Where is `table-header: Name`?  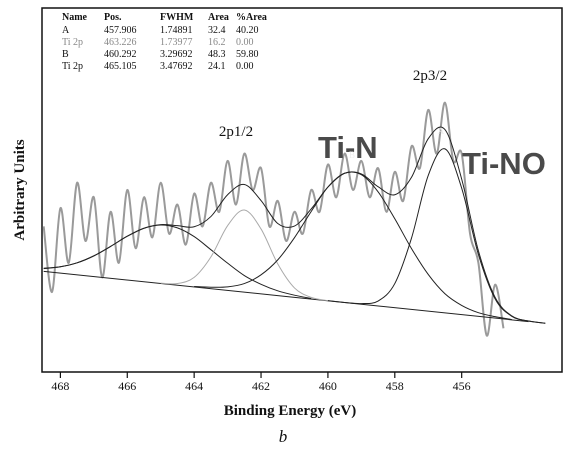
table-header: Name is located at coordinates (75, 17).